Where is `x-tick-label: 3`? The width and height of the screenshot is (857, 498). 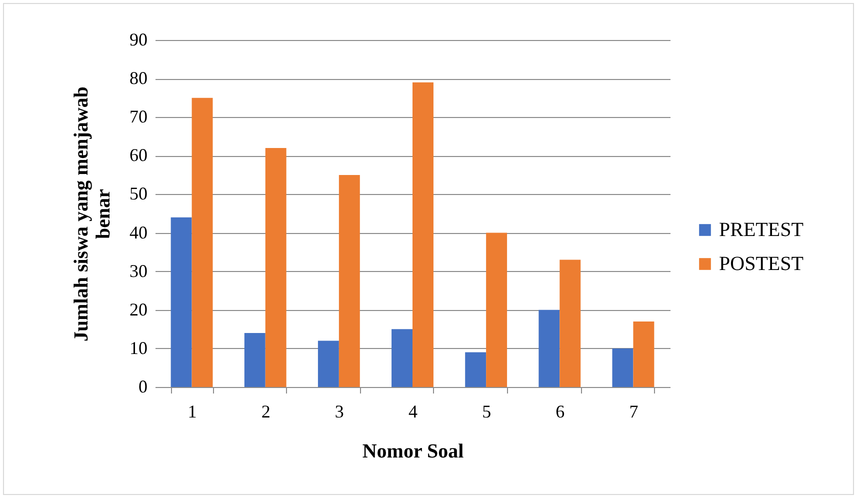 x-tick-label: 3 is located at coordinates (339, 412).